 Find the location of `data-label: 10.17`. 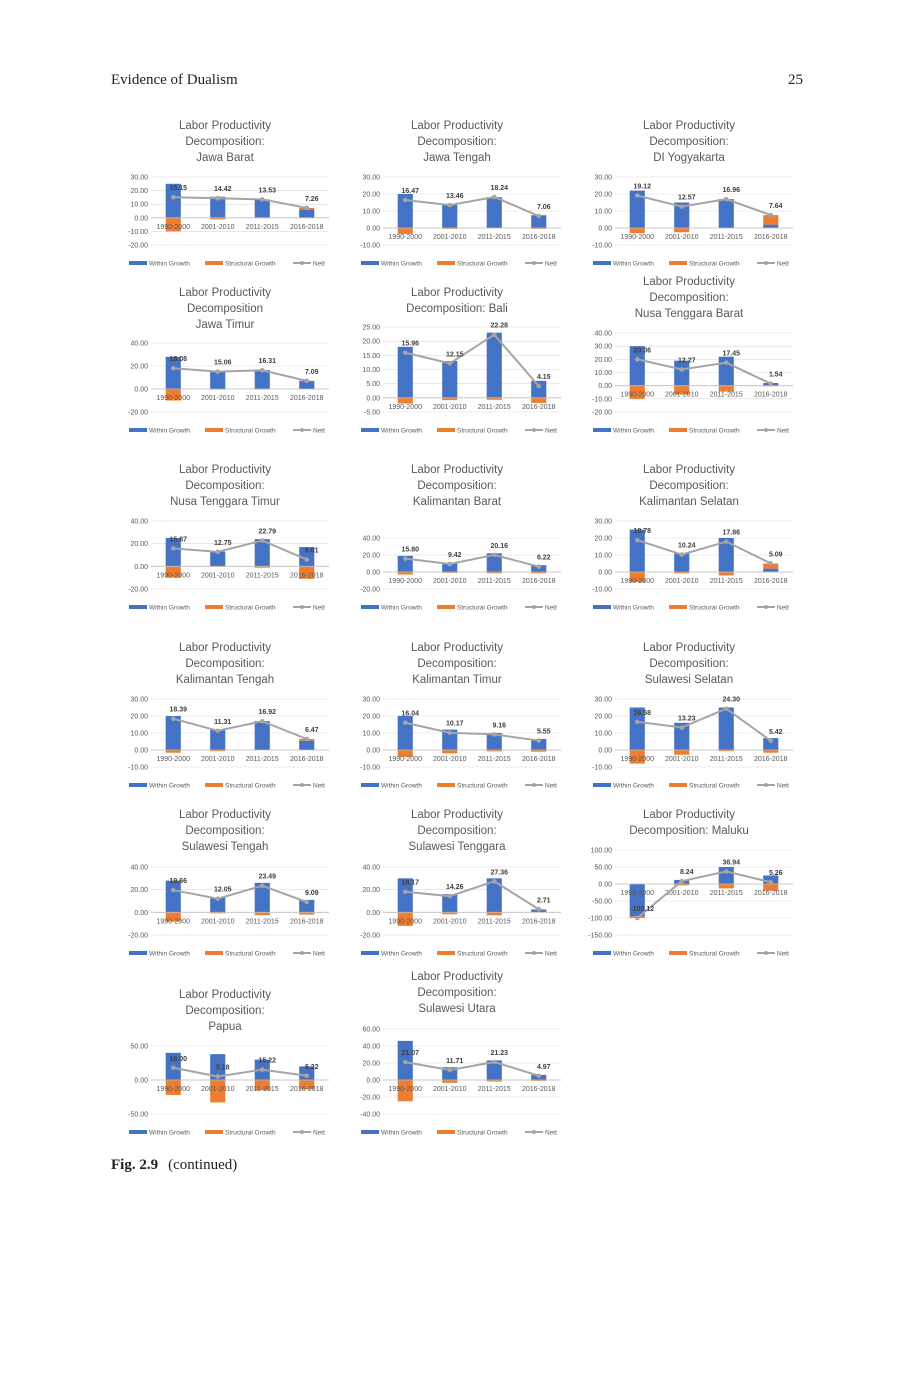

data-label: 10.17 is located at coordinates (455, 724).